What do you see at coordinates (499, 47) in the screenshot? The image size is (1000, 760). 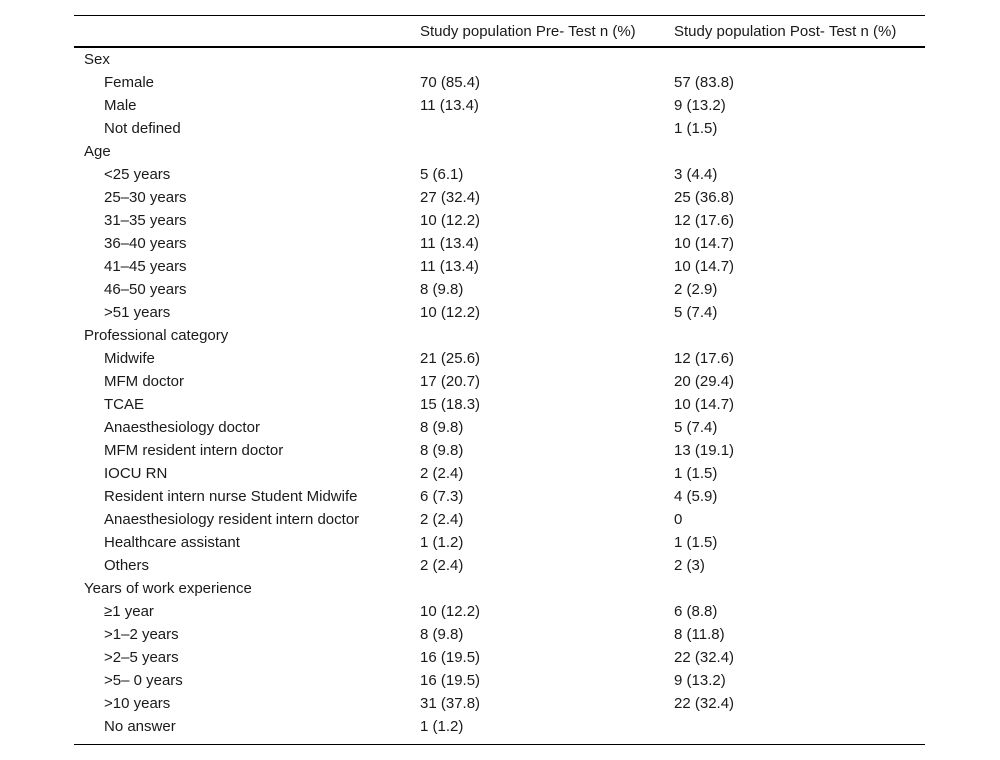 I see `header-rule` at bounding box center [499, 47].